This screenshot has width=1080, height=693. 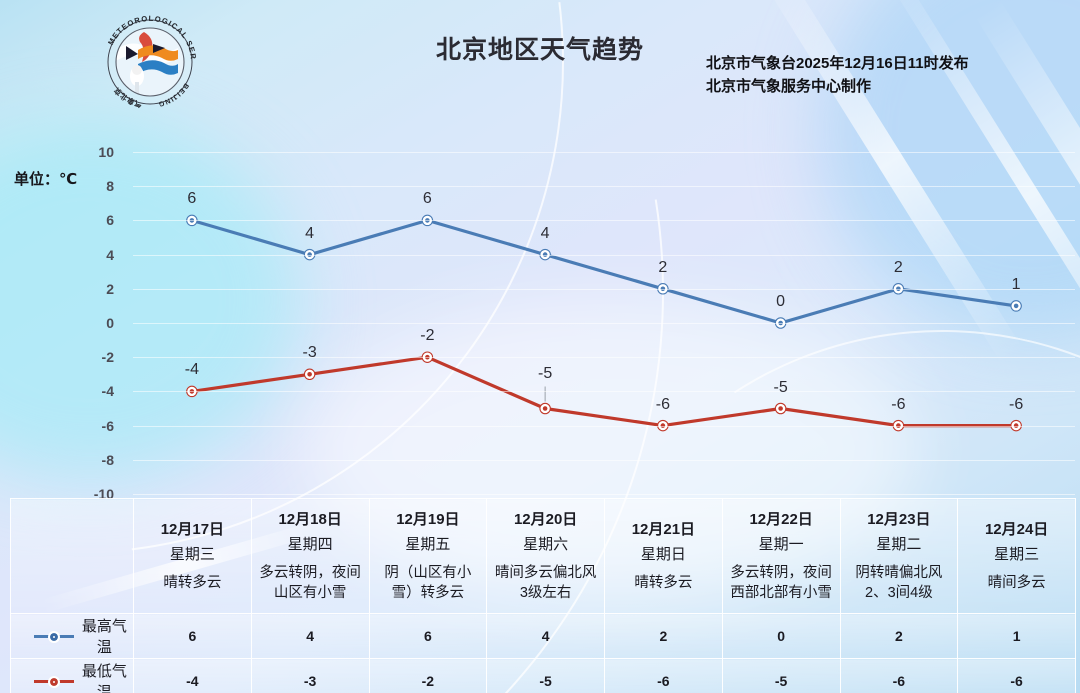 I want to click on forecast-date: 12月22日, so click(x=781, y=520).